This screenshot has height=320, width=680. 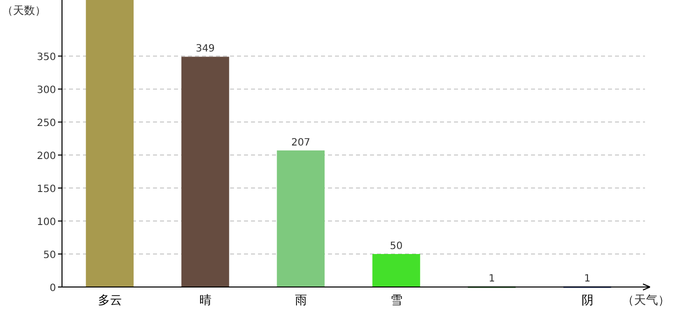 What do you see at coordinates (300, 300) in the screenshot?
I see `x-tick-label: 雨` at bounding box center [300, 300].